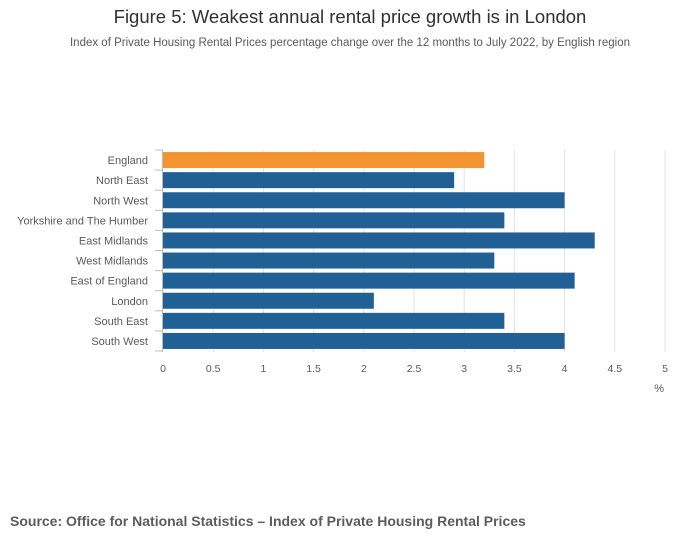 The height and width of the screenshot is (549, 700). What do you see at coordinates (121, 322) in the screenshot?
I see `y-category-label: South East` at bounding box center [121, 322].